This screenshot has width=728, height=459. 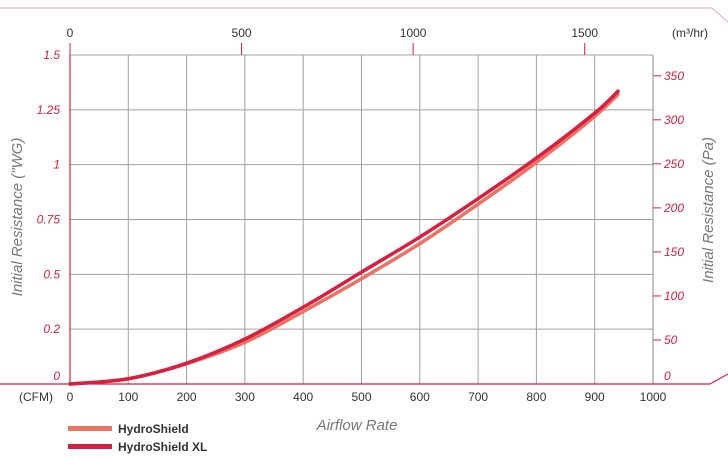 I want to click on x-tick-label-500: 500, so click(x=361, y=397).